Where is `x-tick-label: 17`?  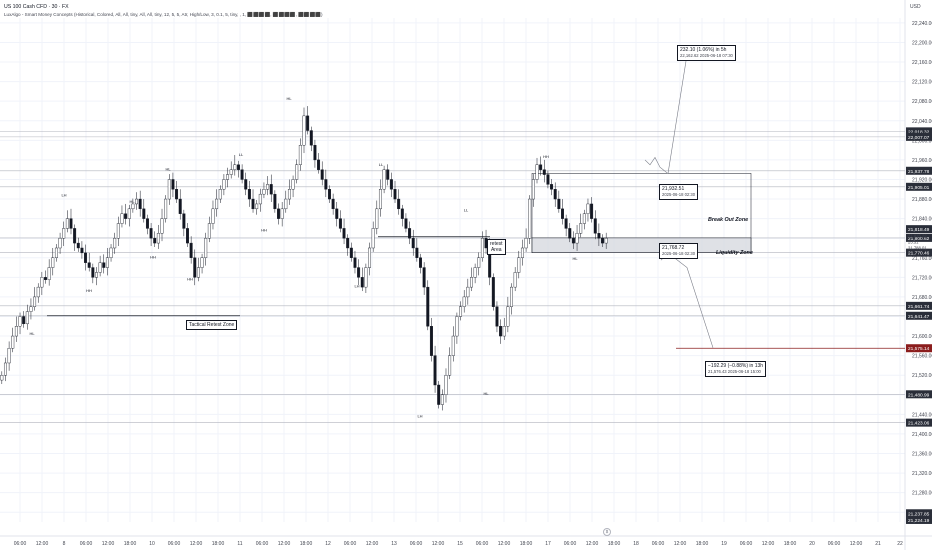
x-tick-label: 17 is located at coordinates (548, 544).